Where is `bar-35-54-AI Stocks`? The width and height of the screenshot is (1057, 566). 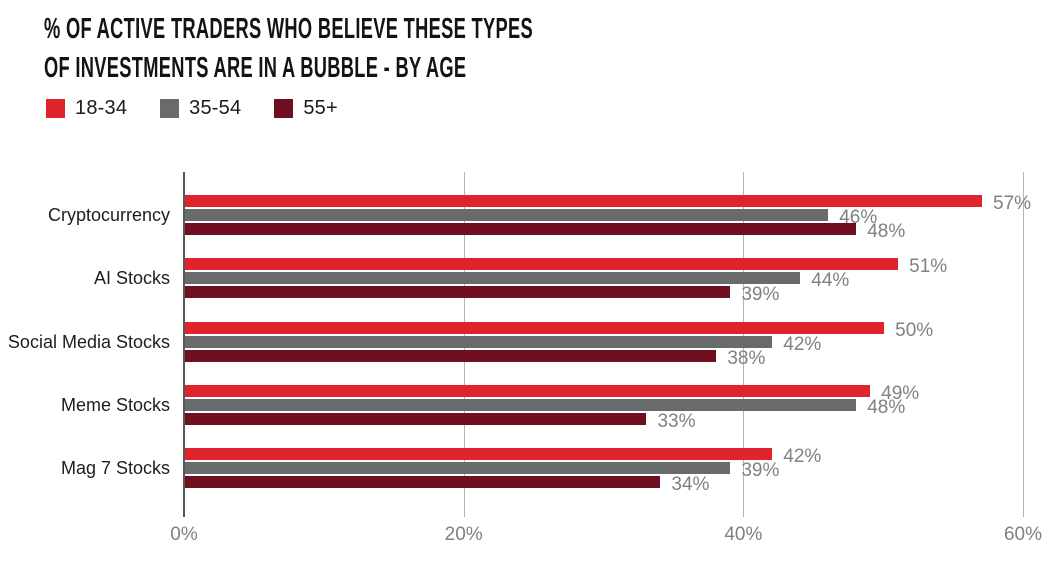 bar-35-54-AI Stocks is located at coordinates (493, 278).